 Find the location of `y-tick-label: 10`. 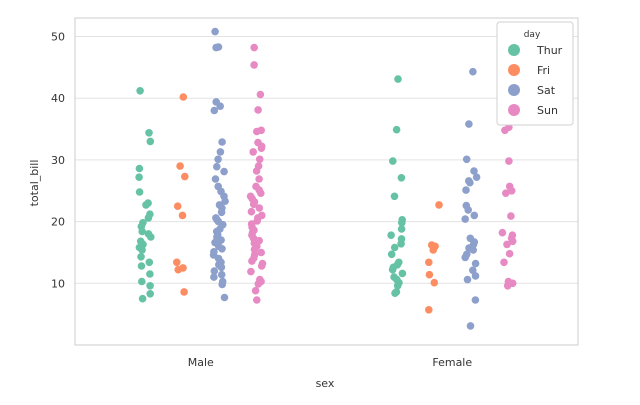

y-tick-label: 10 is located at coordinates (58, 283).